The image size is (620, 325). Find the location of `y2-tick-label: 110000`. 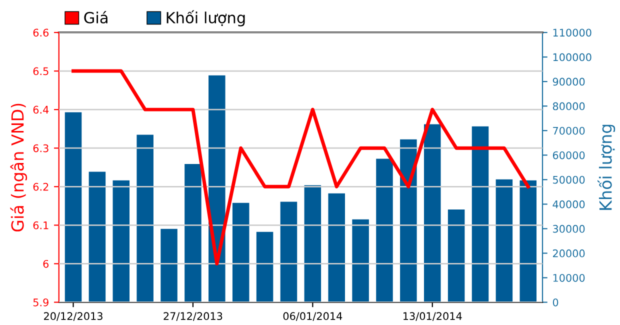

y2-tick-label: 110000 is located at coordinates (572, 32).